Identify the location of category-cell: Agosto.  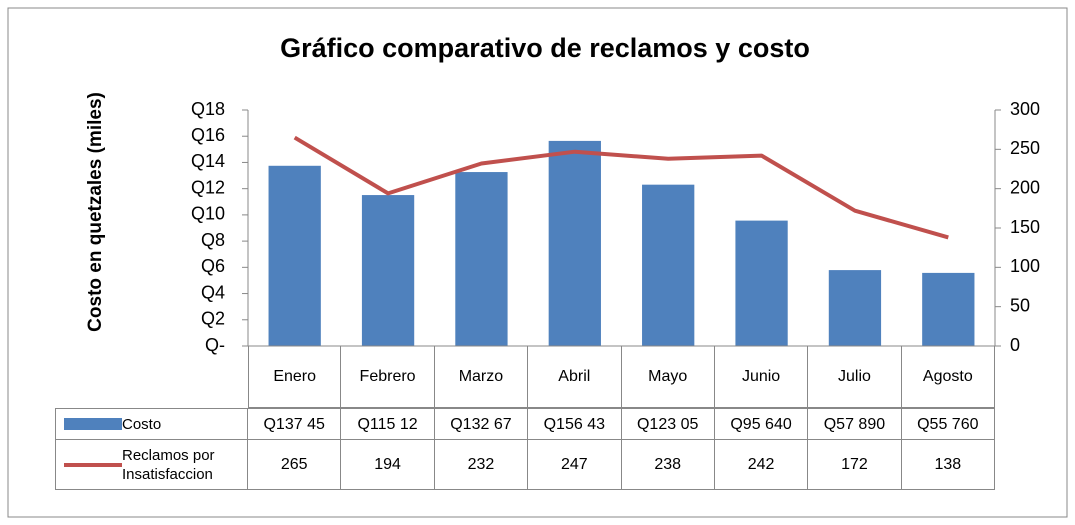
(948, 377).